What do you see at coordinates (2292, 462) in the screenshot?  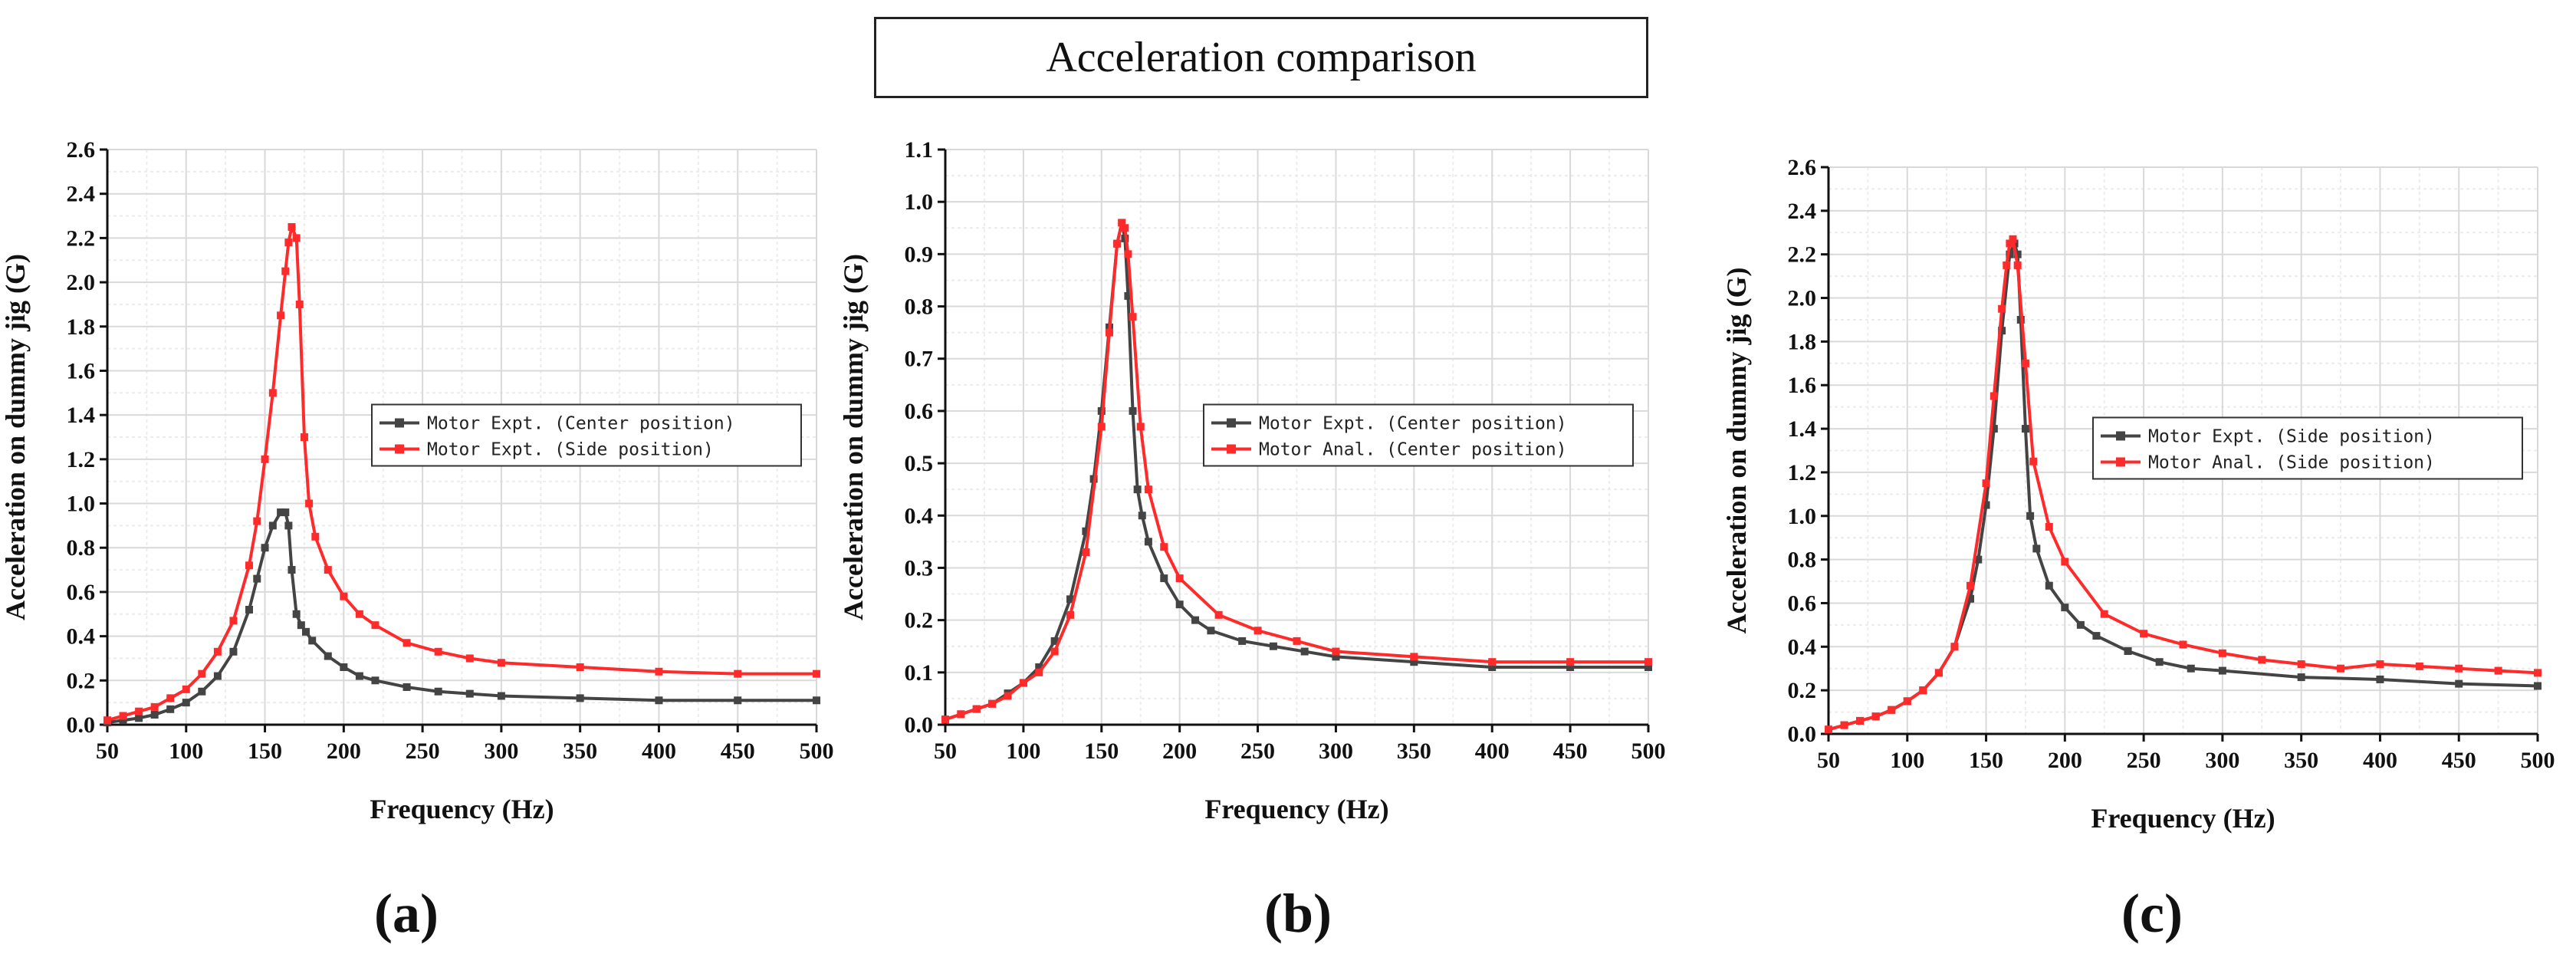 I see `legend-label: Motor Anal. (Side position)` at bounding box center [2292, 462].